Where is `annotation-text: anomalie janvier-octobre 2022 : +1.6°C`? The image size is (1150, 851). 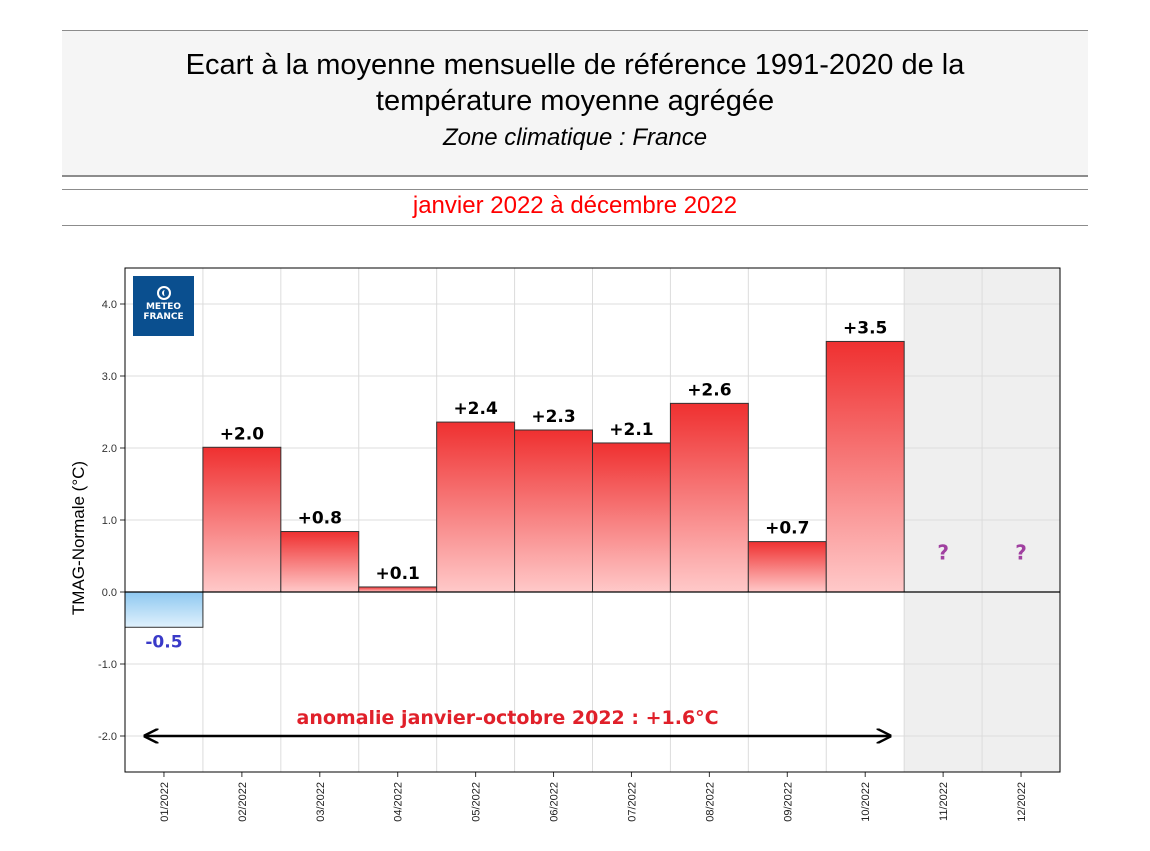
annotation-text: anomalie janvier-octobre 2022 : +1.6°C is located at coordinates (508, 718).